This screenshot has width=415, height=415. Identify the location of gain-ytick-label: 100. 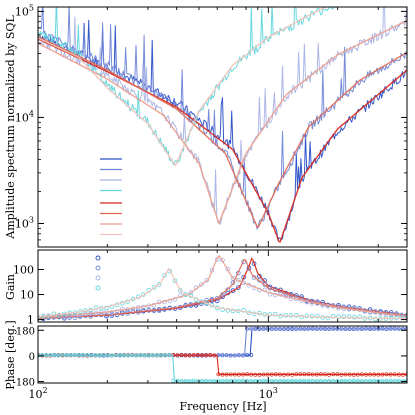
(23, 269).